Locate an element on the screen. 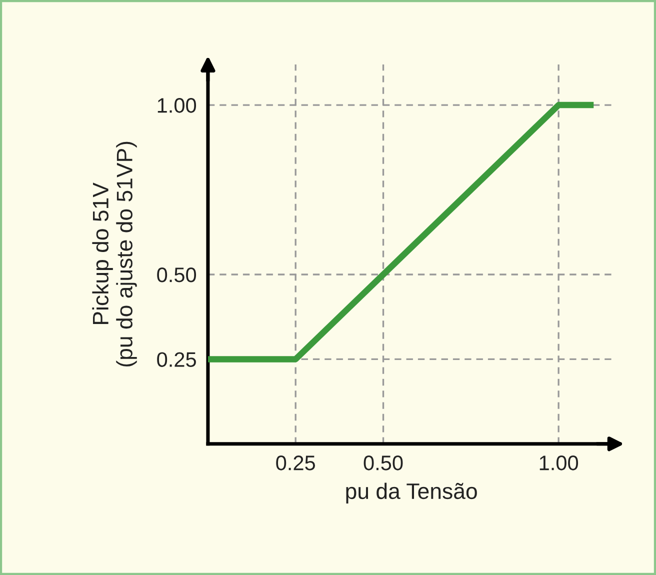  y-tick-label: 0.50 is located at coordinates (176, 274).